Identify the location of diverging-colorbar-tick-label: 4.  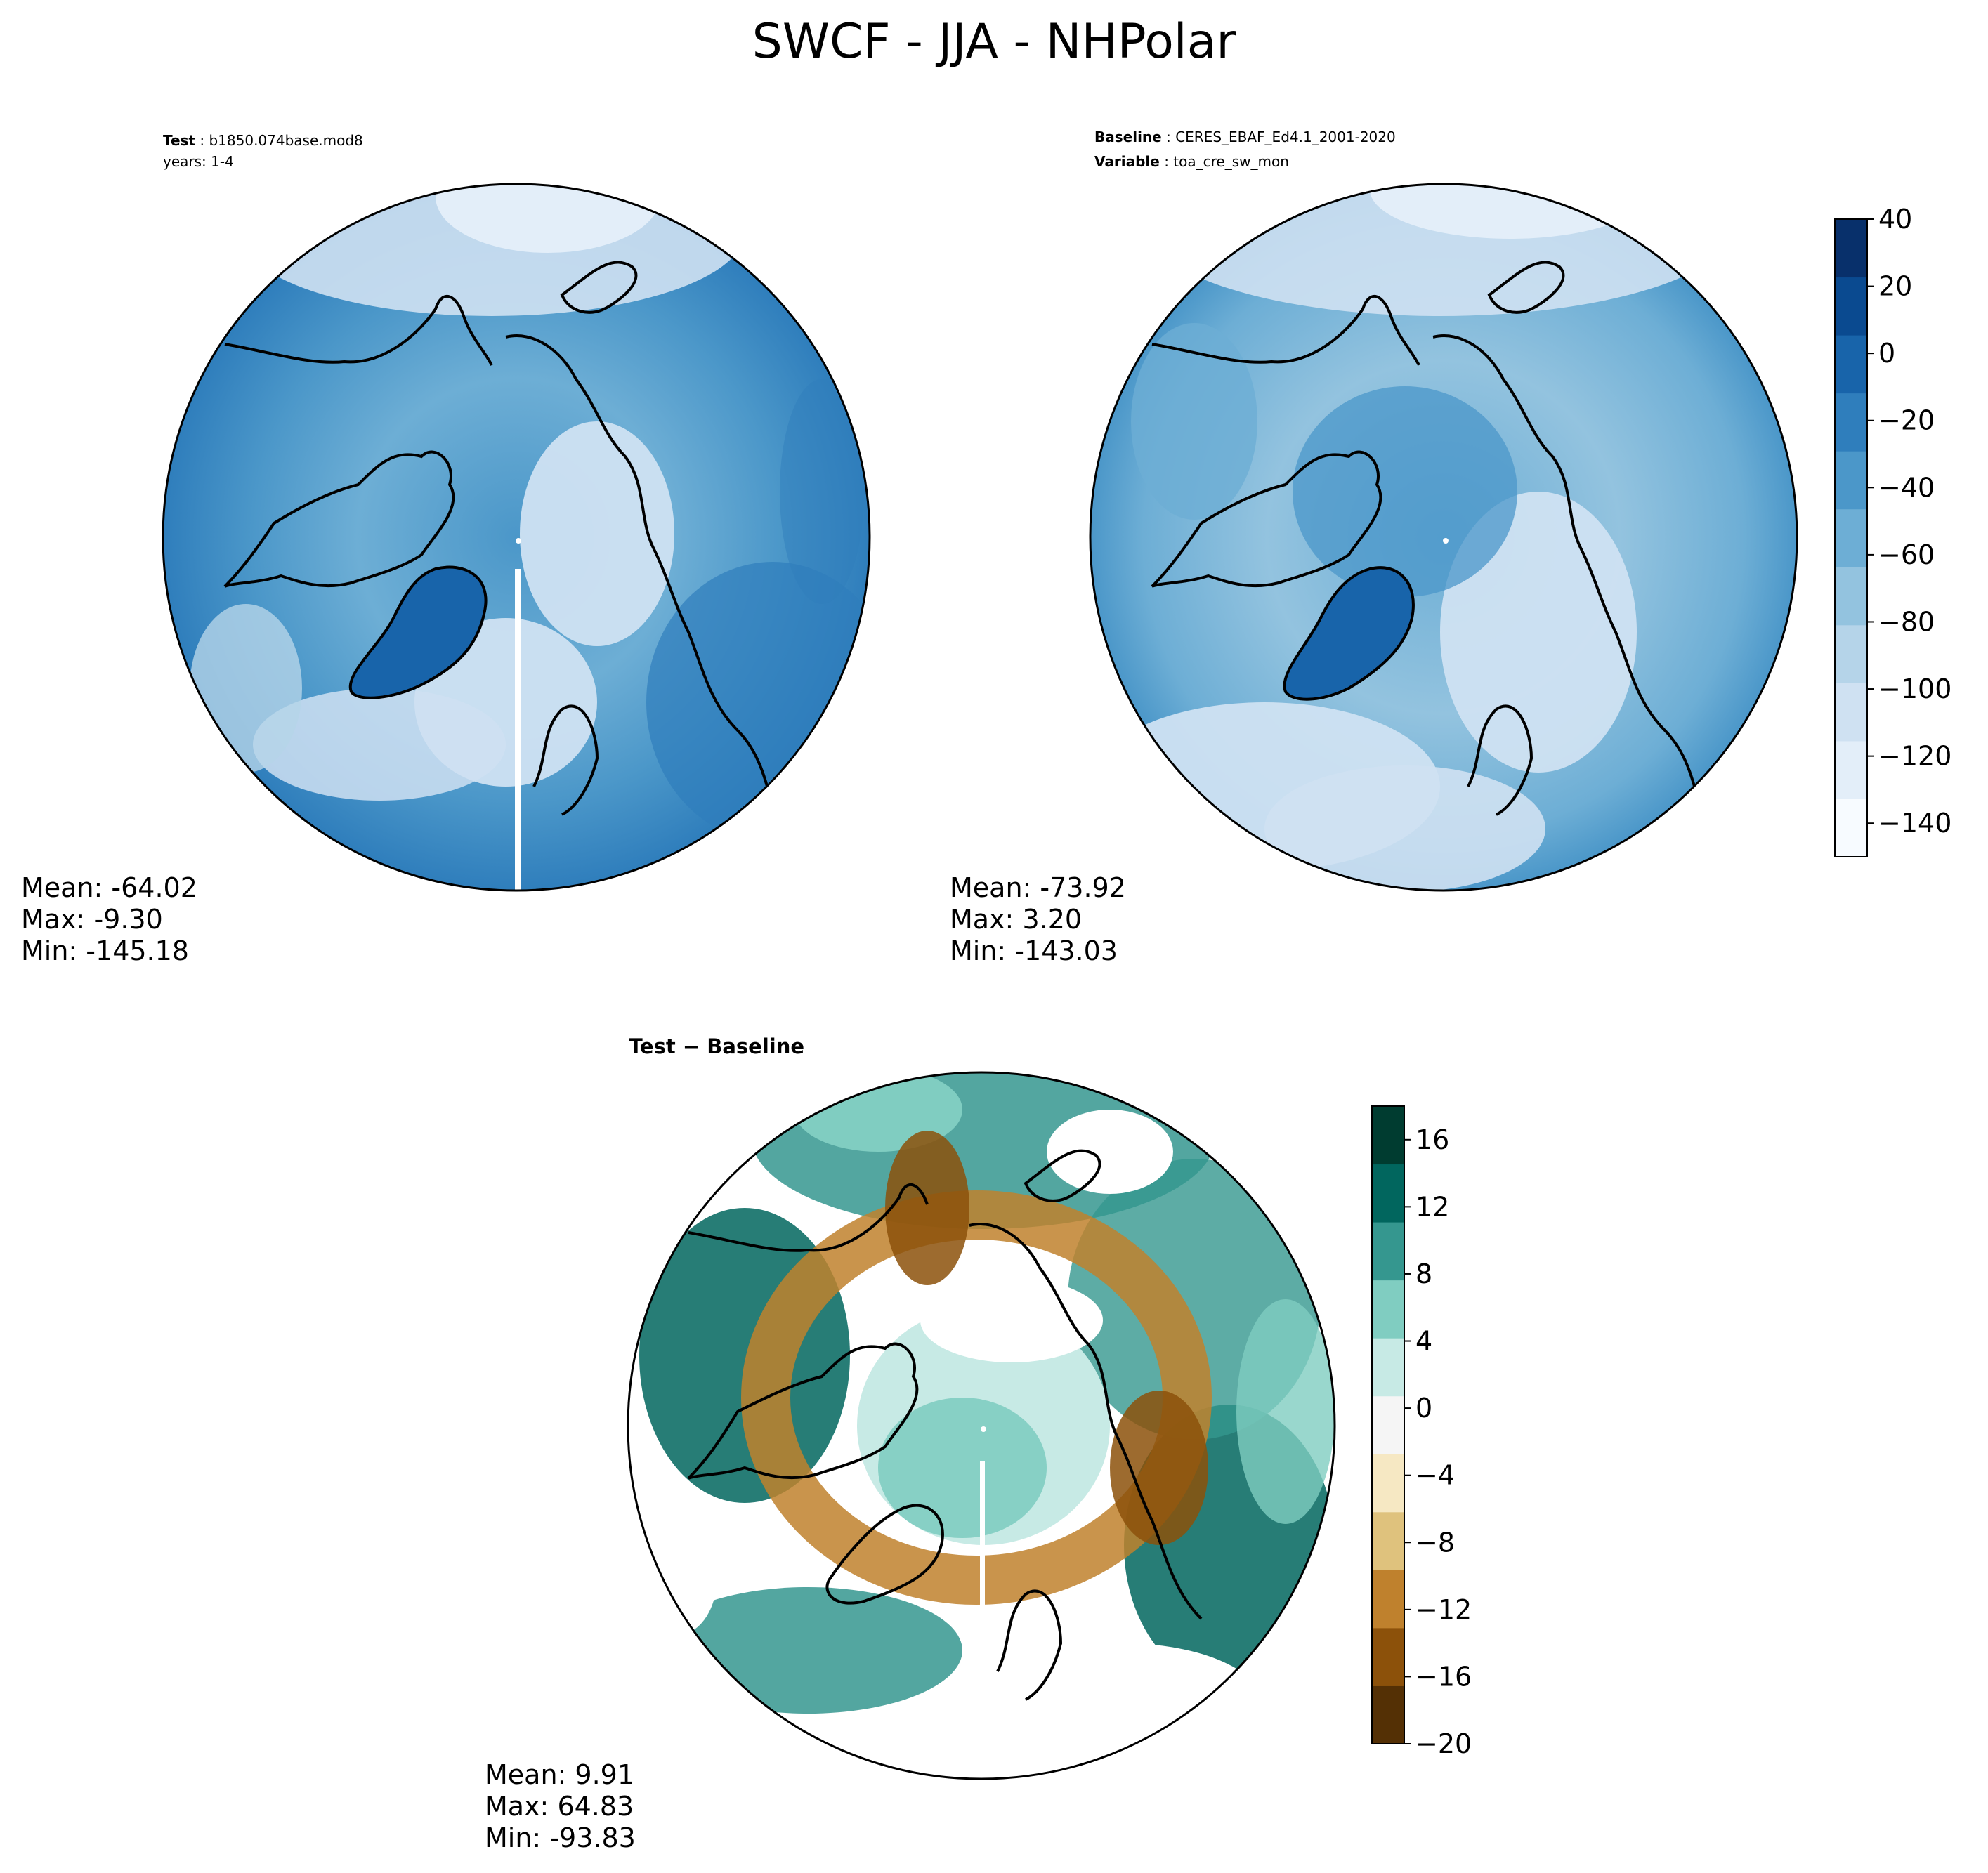
(1423, 1341).